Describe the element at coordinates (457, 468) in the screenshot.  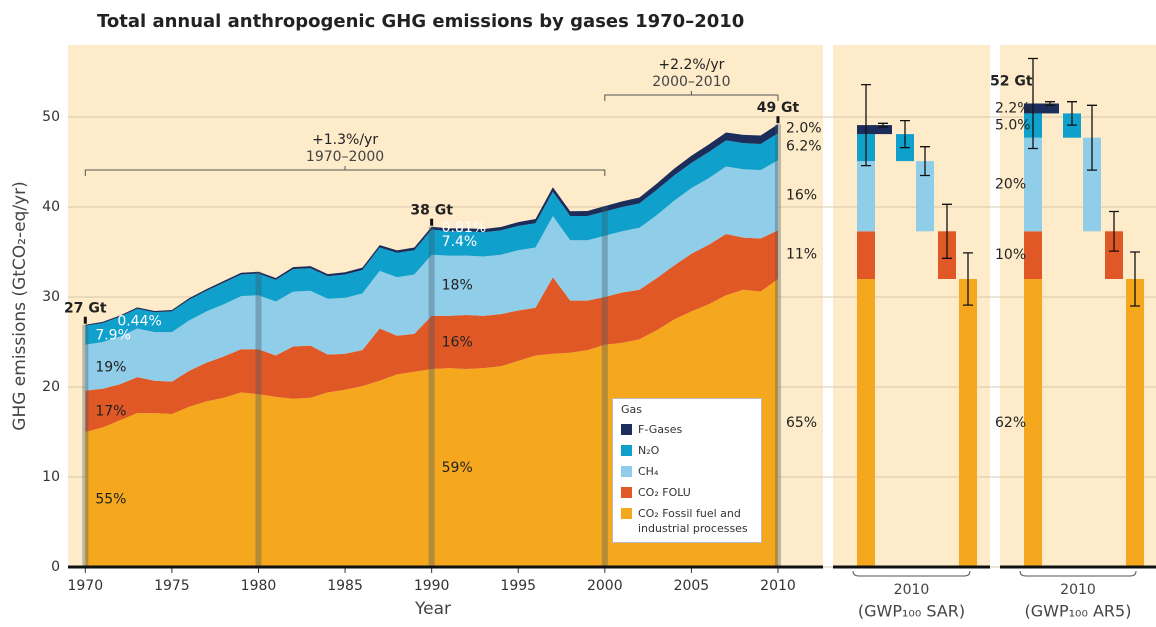
I see `share-label: 59%` at that location.